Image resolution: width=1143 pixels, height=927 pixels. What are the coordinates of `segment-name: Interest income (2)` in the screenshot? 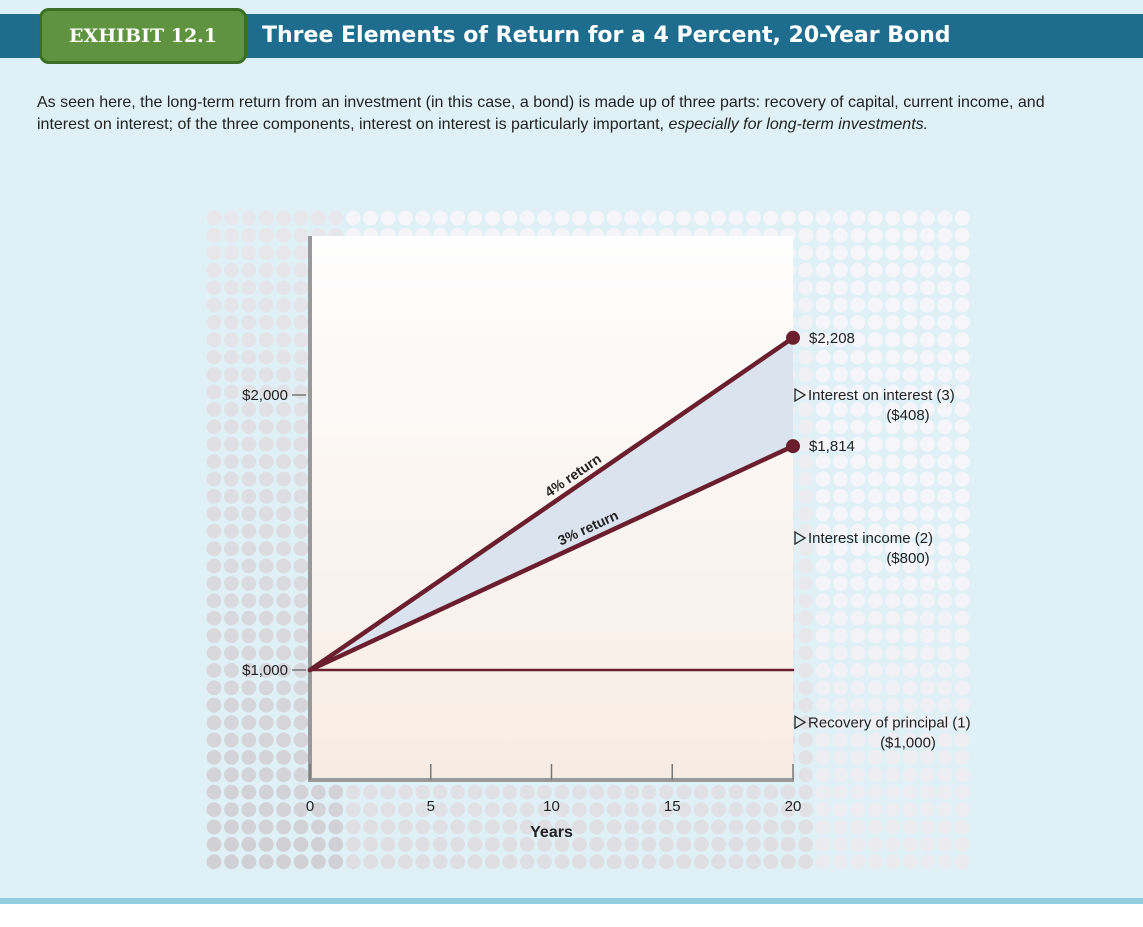 It's located at (870, 538).